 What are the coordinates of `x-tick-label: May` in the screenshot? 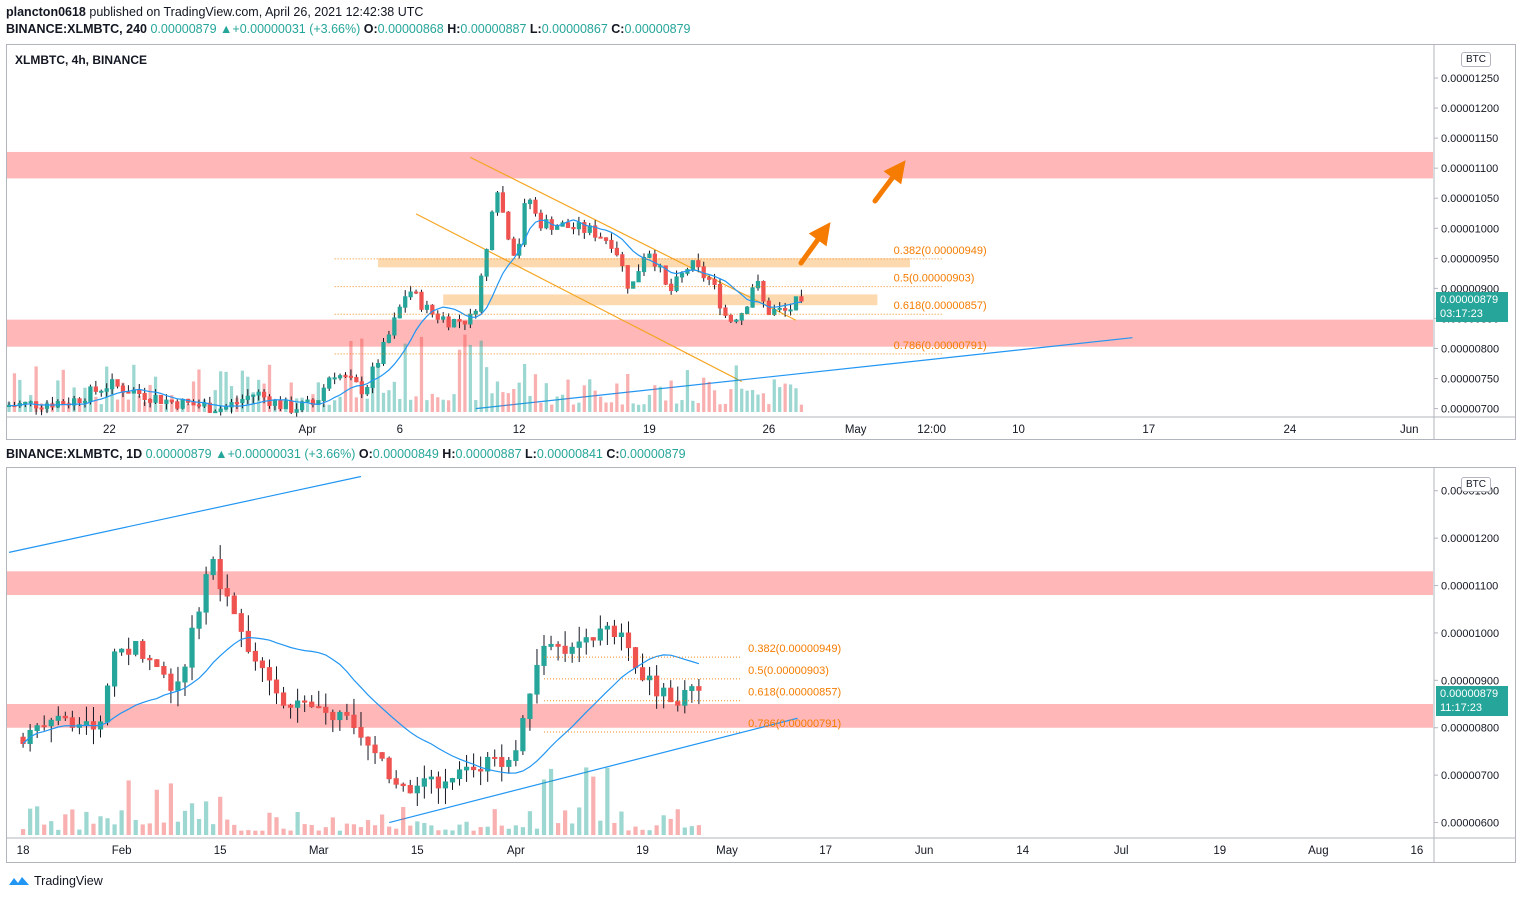 It's located at (856, 430).